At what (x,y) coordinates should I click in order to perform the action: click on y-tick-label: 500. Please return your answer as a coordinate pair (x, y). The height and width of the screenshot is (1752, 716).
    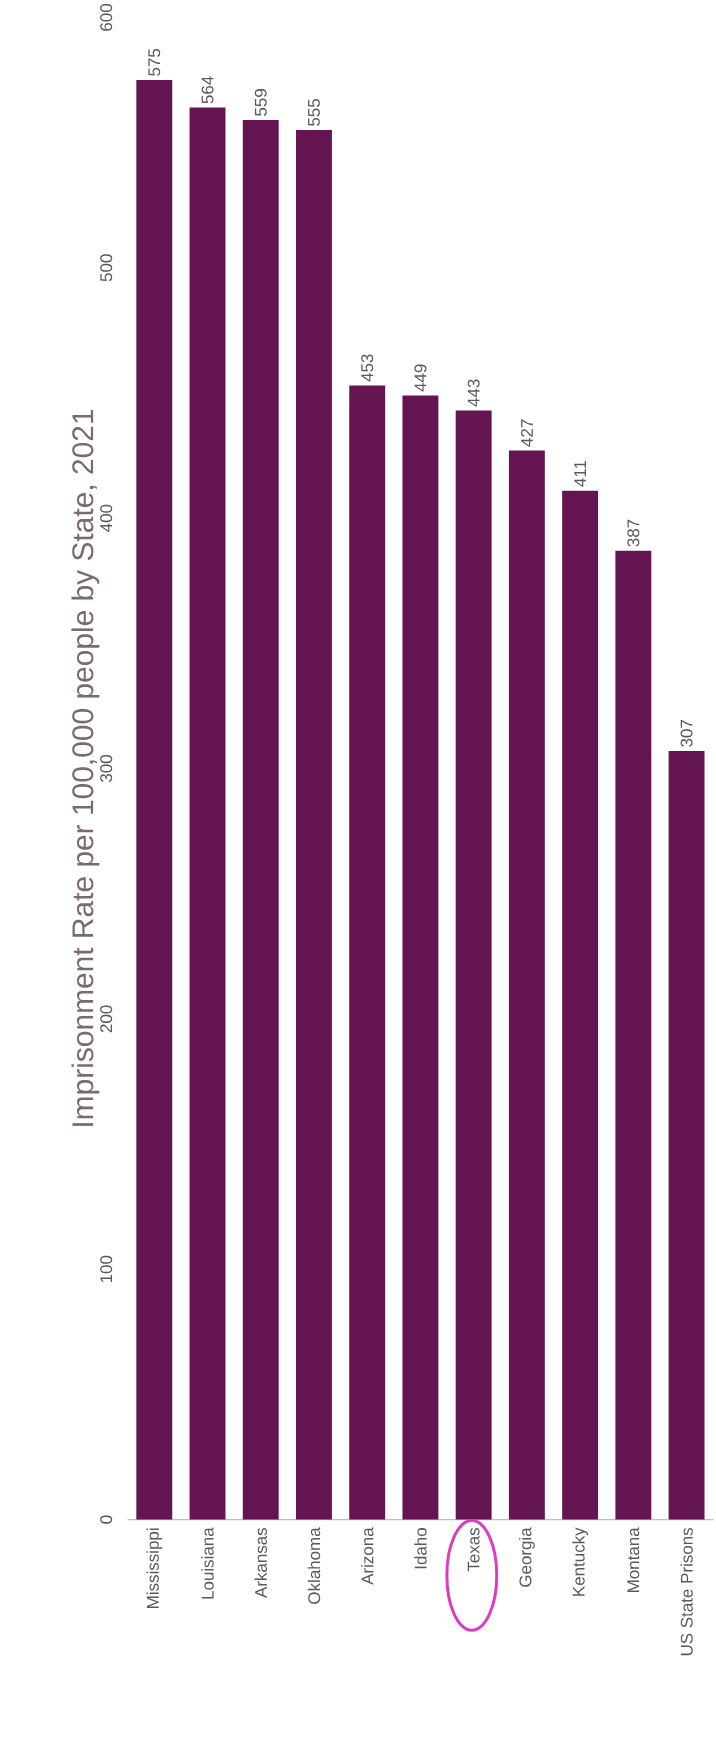
    Looking at the image, I should click on (106, 268).